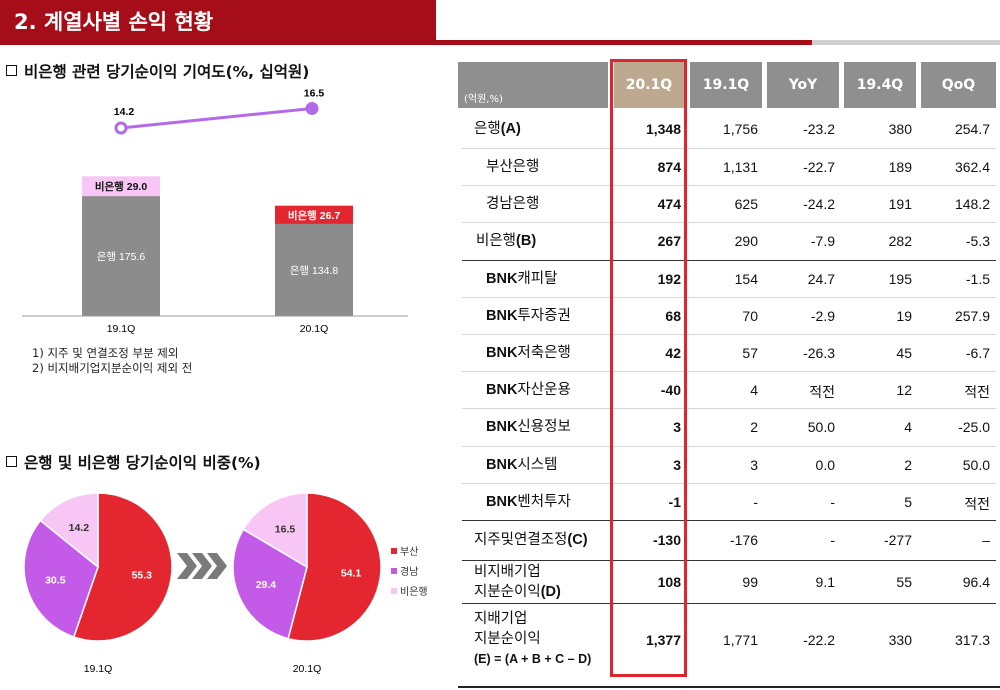 The width and height of the screenshot is (1000, 690). What do you see at coordinates (821, 279) in the screenshot?
I see `table-cell: 24.7` at bounding box center [821, 279].